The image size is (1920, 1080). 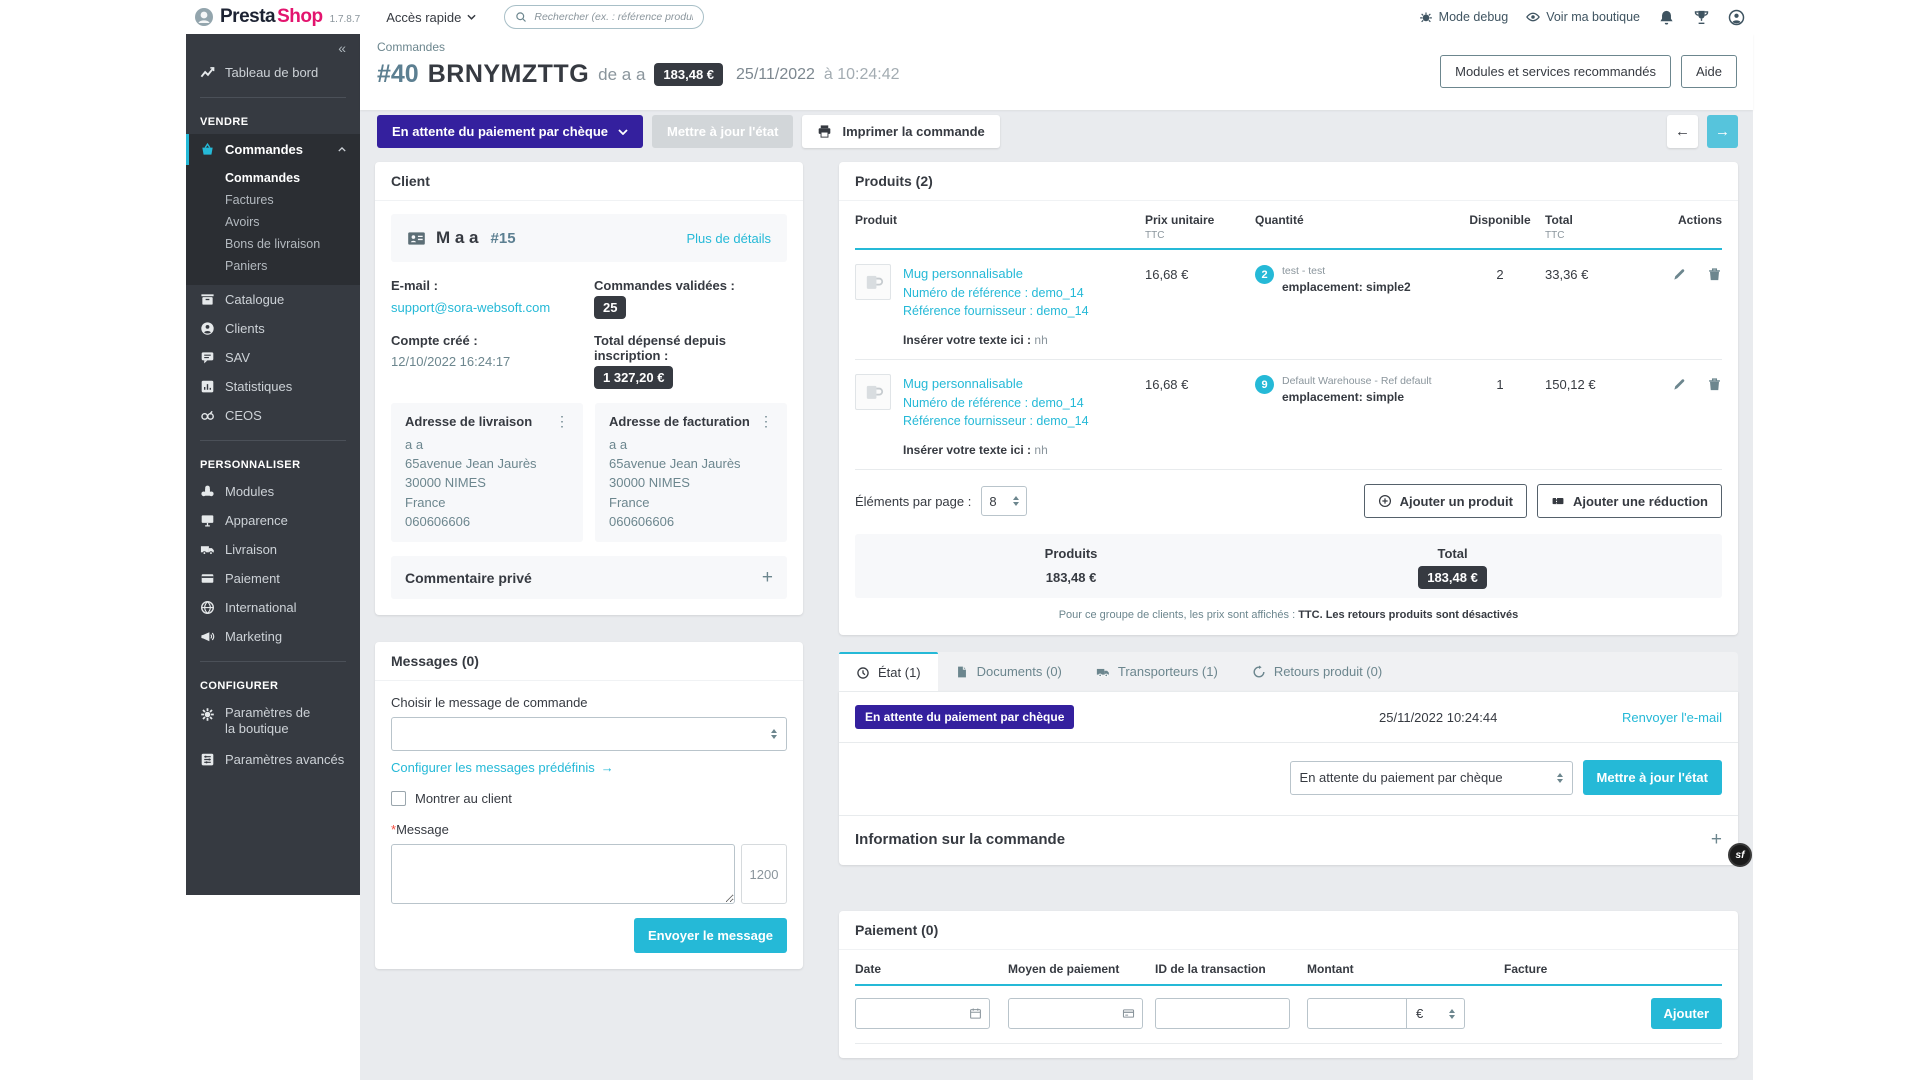 I want to click on symfony-profiler-toggle: sf, so click(x=1740, y=855).